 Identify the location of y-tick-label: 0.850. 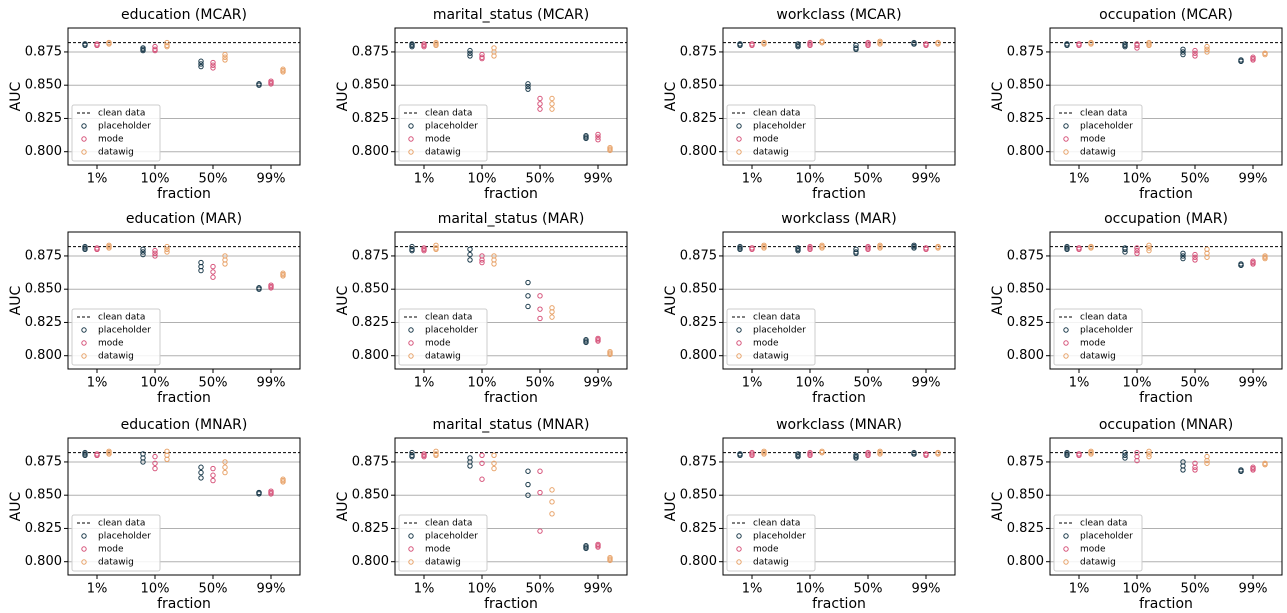
(43, 495).